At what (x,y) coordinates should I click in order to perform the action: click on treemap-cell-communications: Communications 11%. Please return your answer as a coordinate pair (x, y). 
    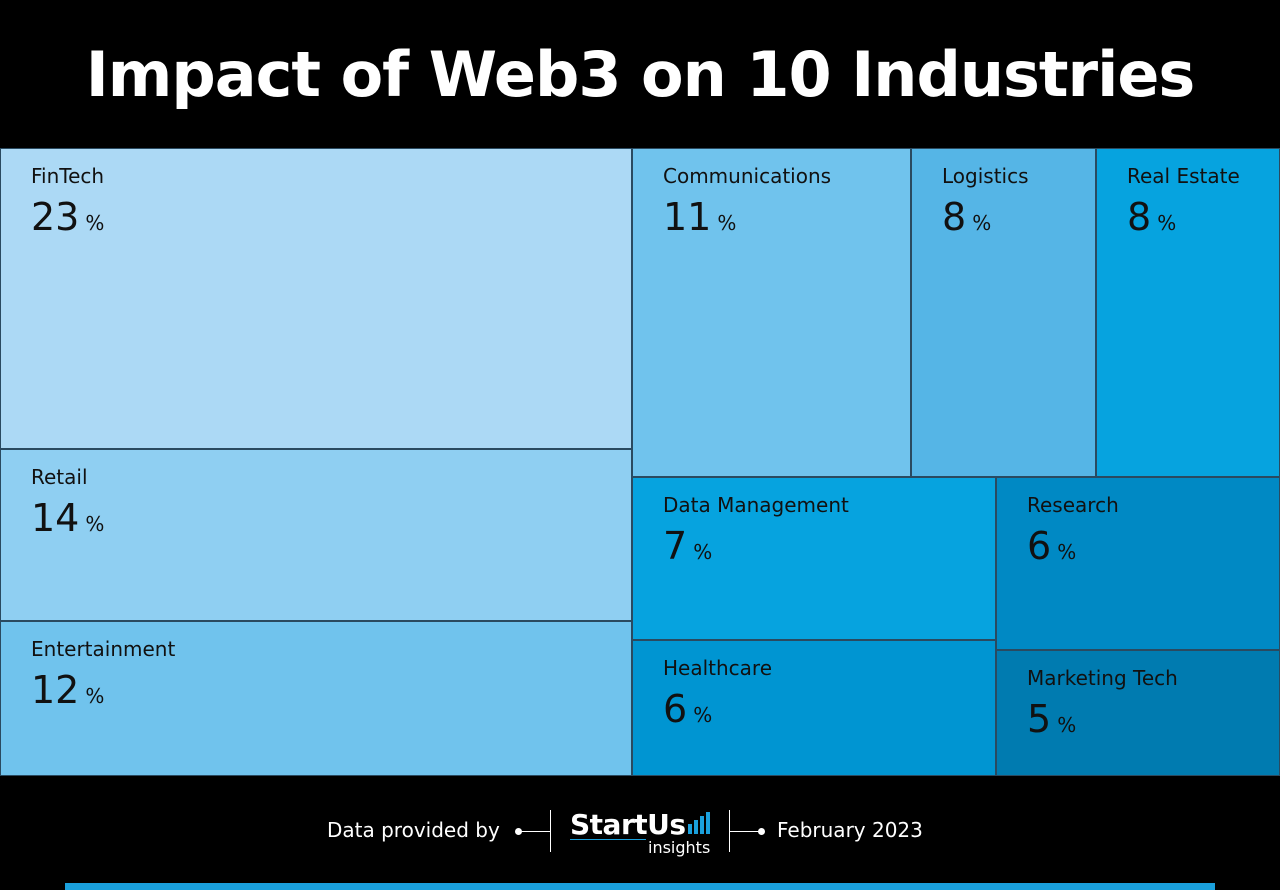
    Looking at the image, I should click on (771, 312).